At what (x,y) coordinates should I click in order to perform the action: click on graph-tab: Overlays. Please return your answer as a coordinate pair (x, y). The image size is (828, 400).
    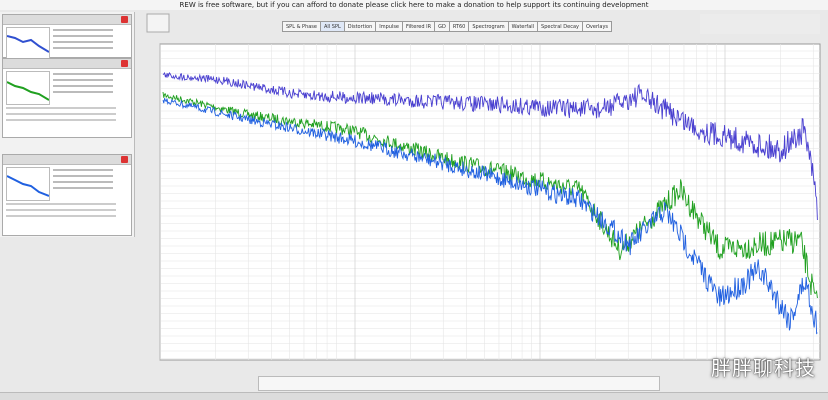
    Looking at the image, I should click on (597, 26).